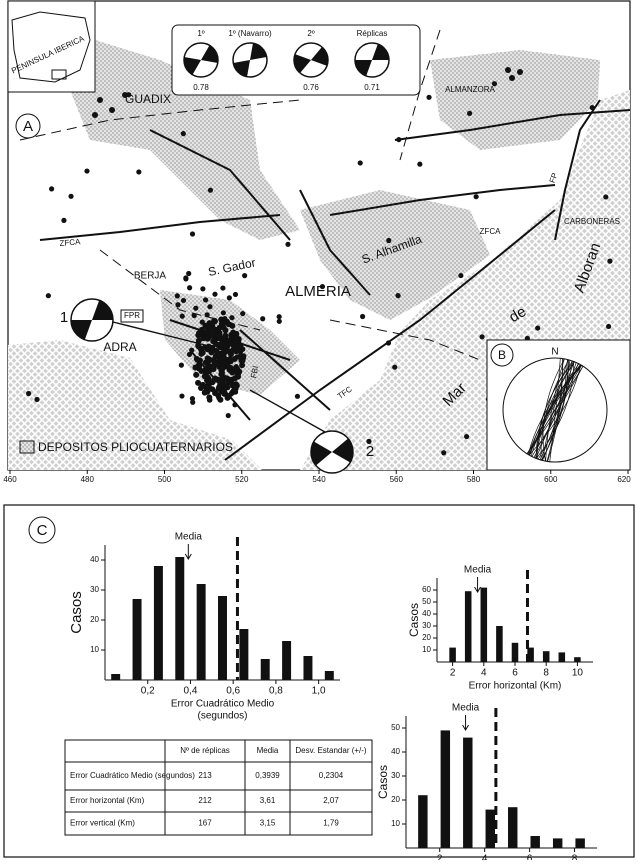 This screenshot has height=865, width=638. What do you see at coordinates (88, 479) in the screenshot?
I see `map-tick-label: 480` at bounding box center [88, 479].